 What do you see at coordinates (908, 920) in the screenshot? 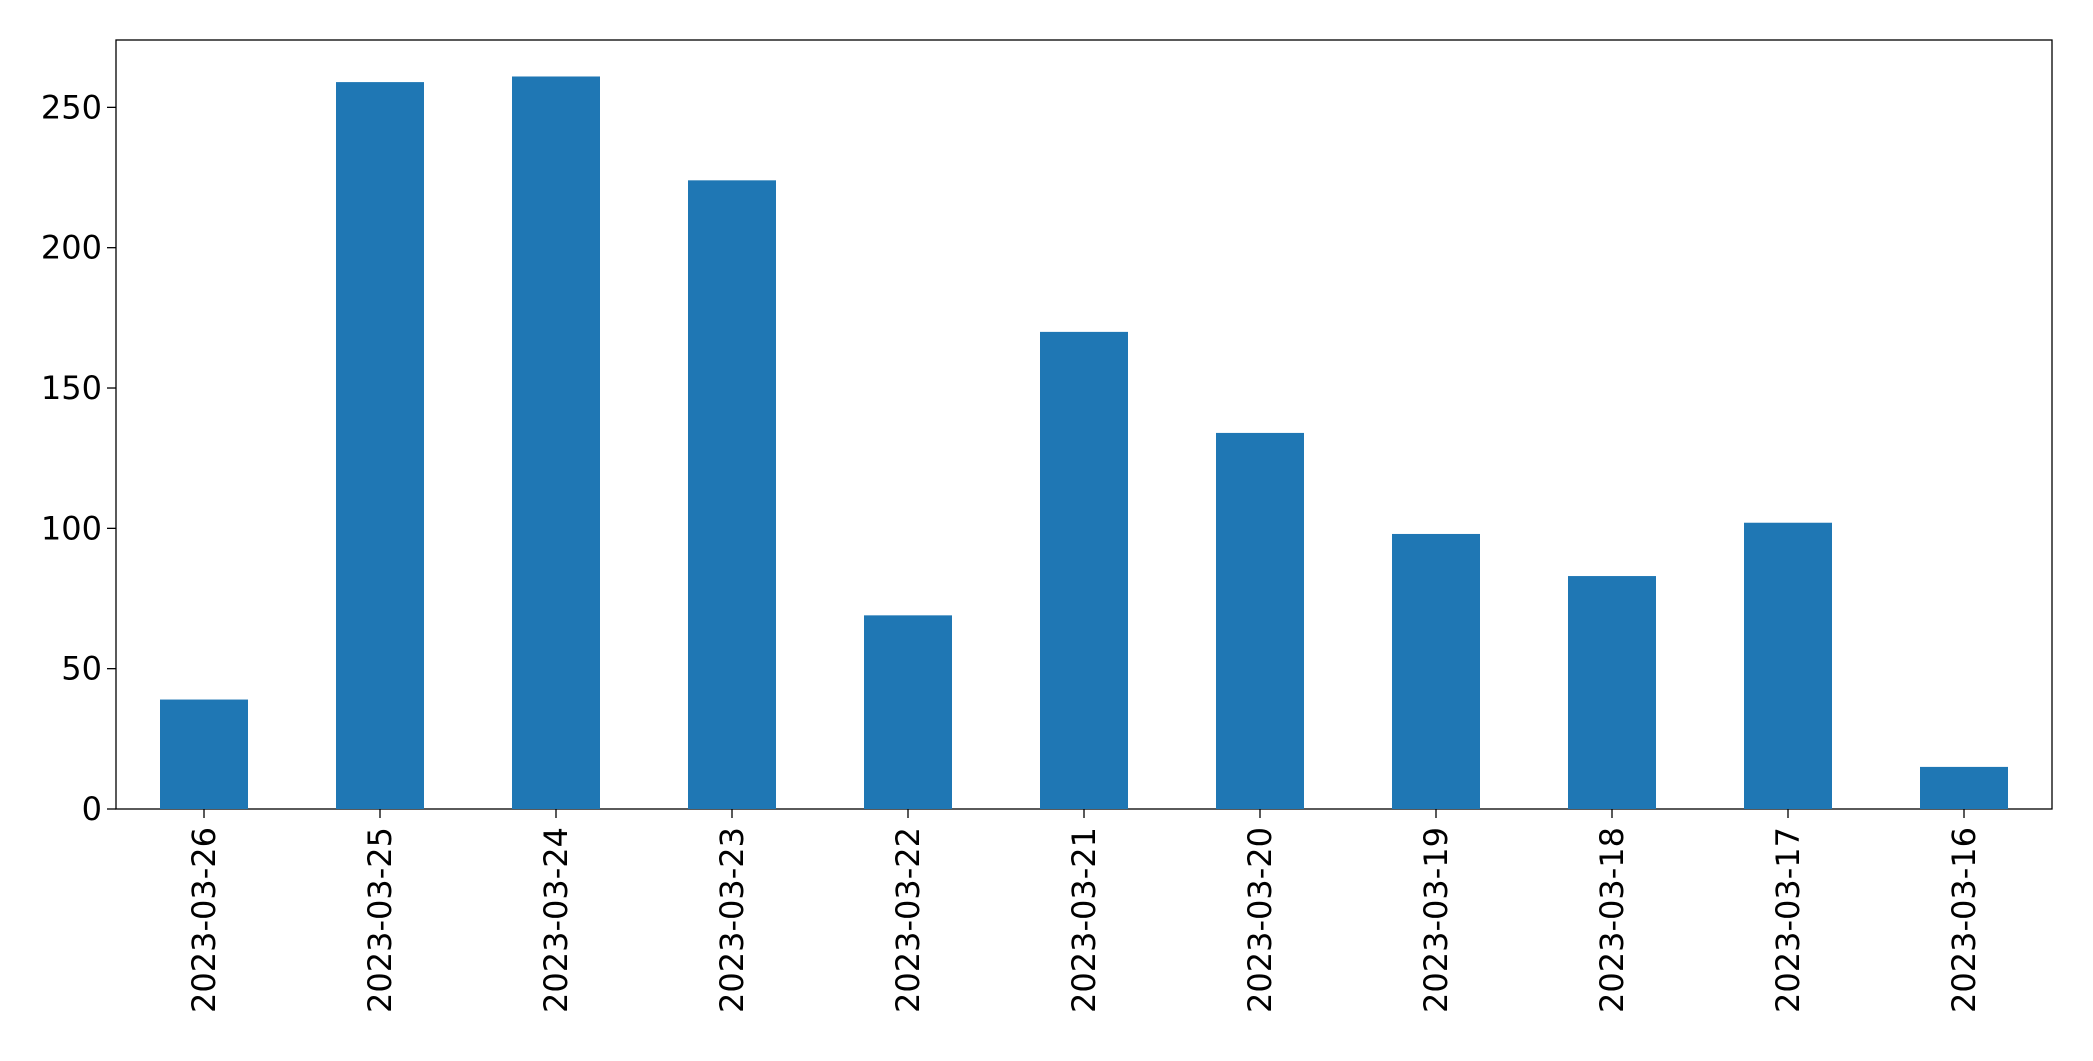
I see `x-tick-label: 2023-03-22` at bounding box center [908, 920].